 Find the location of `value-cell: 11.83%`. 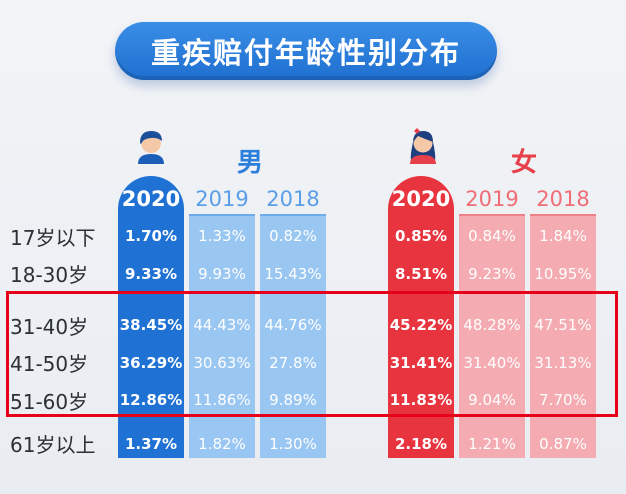

value-cell: 11.83% is located at coordinates (421, 400).